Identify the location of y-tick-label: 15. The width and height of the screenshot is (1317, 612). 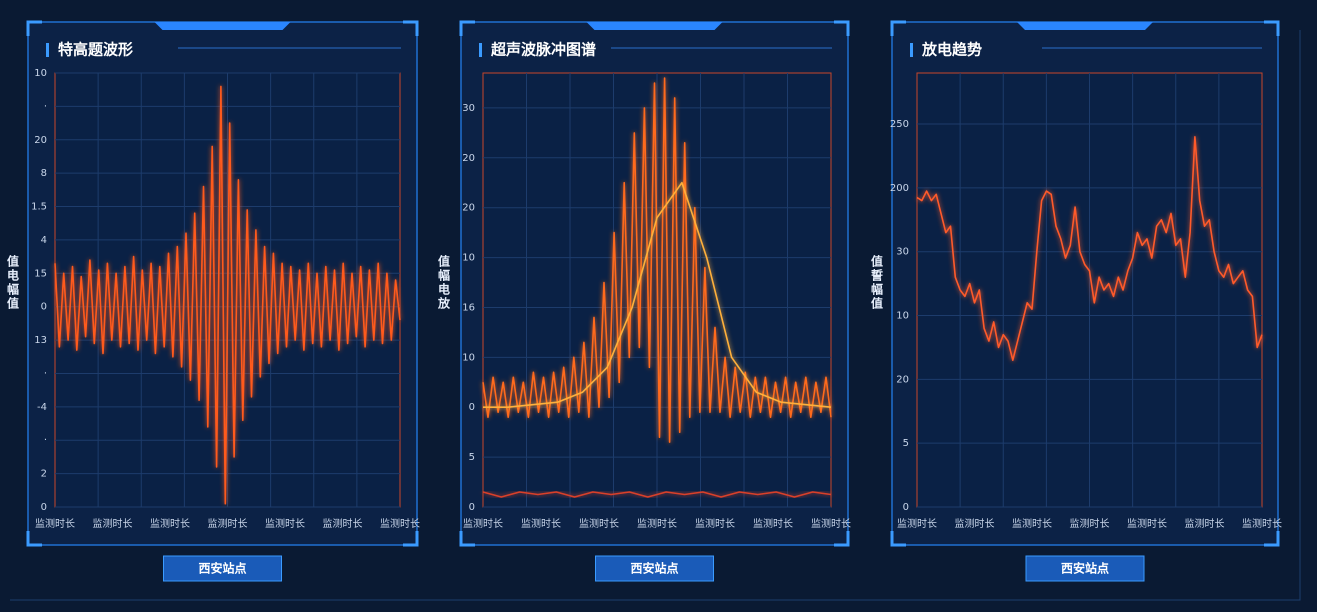
(40, 273).